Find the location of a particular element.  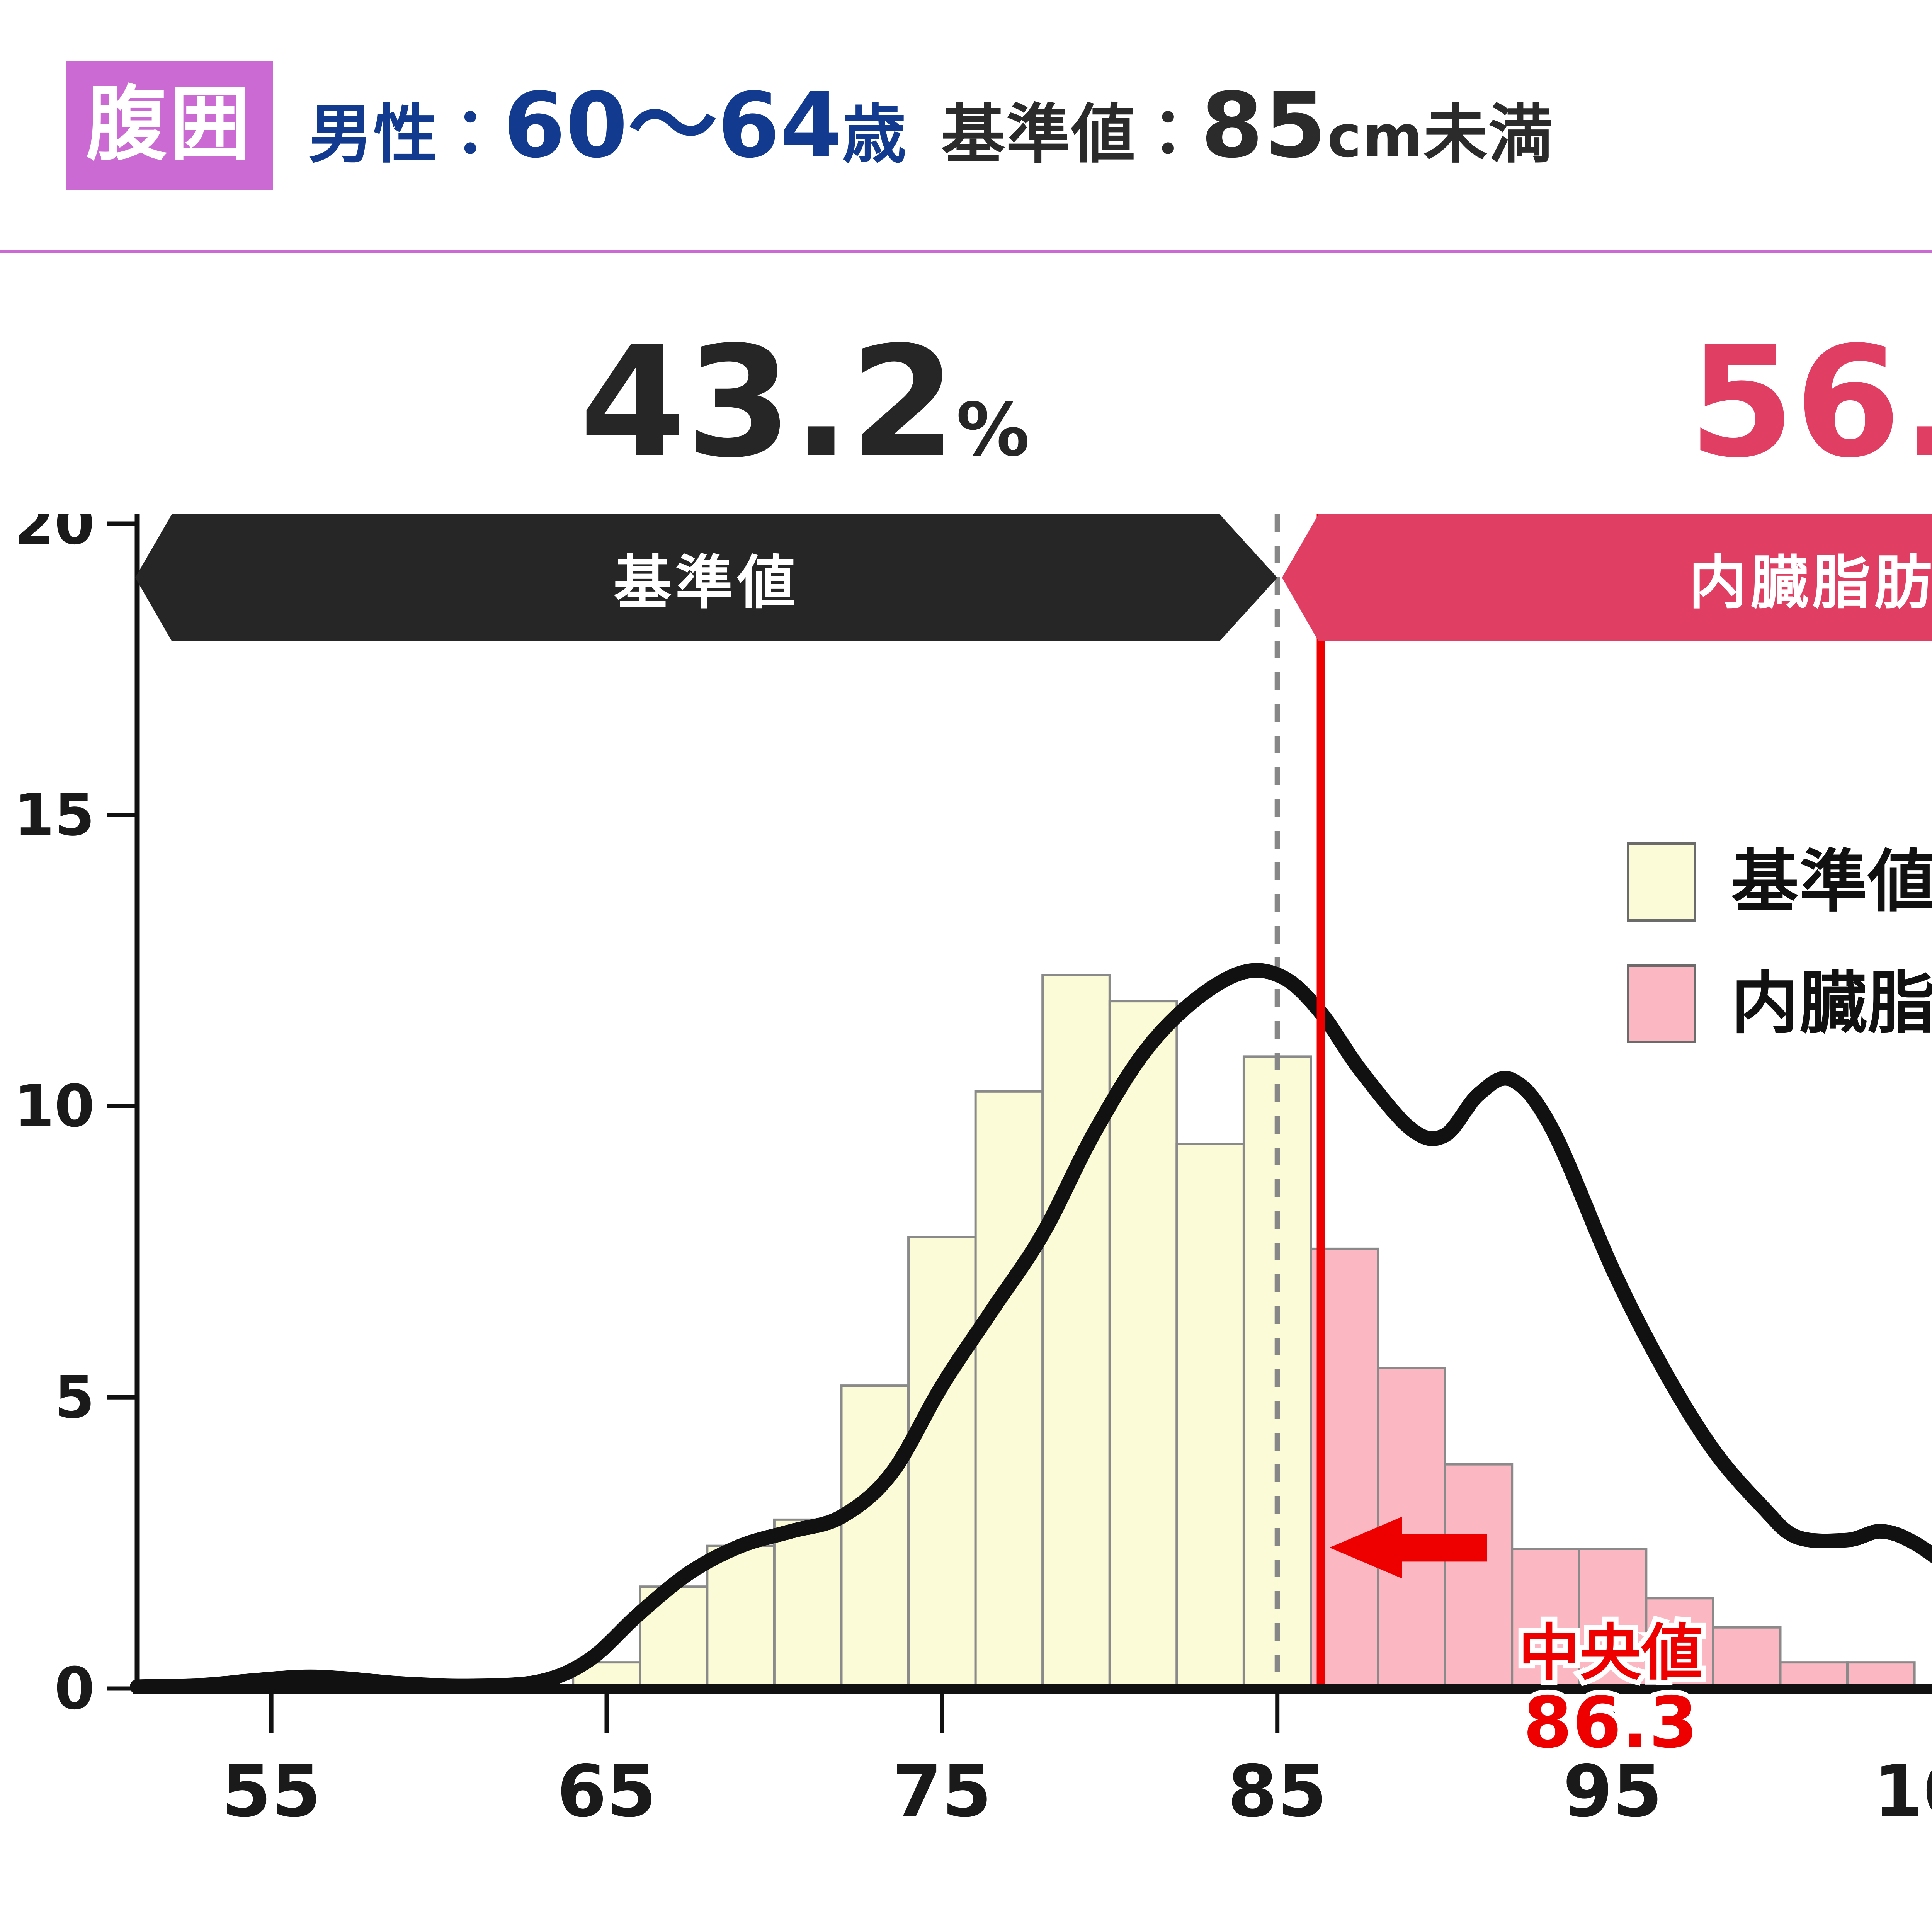

x-tick-label: 95 is located at coordinates (1613, 1792).